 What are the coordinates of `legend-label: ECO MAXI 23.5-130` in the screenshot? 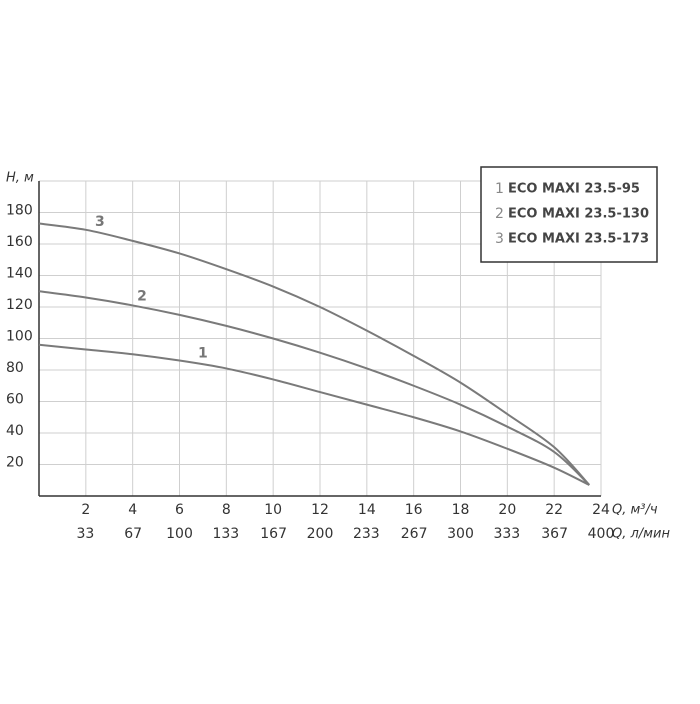 It's located at (578, 214).